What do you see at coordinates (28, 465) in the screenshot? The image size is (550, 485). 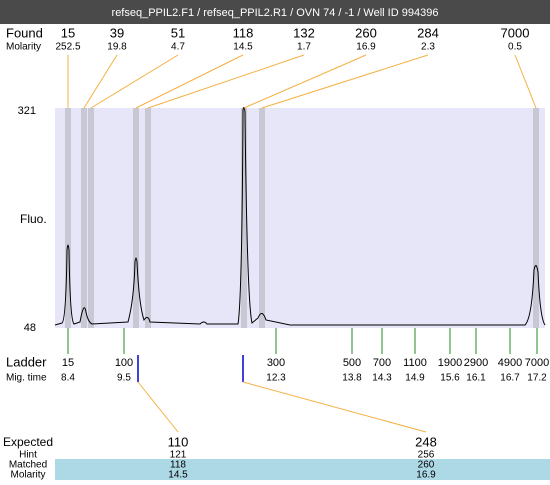 I see `matched-label: Matched` at bounding box center [28, 465].